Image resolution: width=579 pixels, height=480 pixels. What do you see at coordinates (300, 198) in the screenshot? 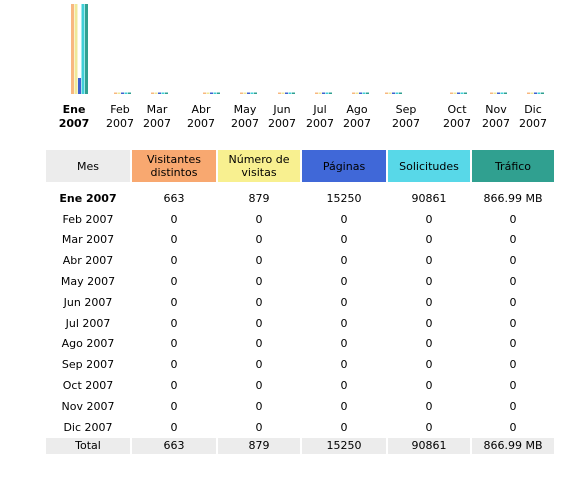
I see `table-row: Ene 2007 663 879 15250 90861 866.99 MB` at bounding box center [300, 198].